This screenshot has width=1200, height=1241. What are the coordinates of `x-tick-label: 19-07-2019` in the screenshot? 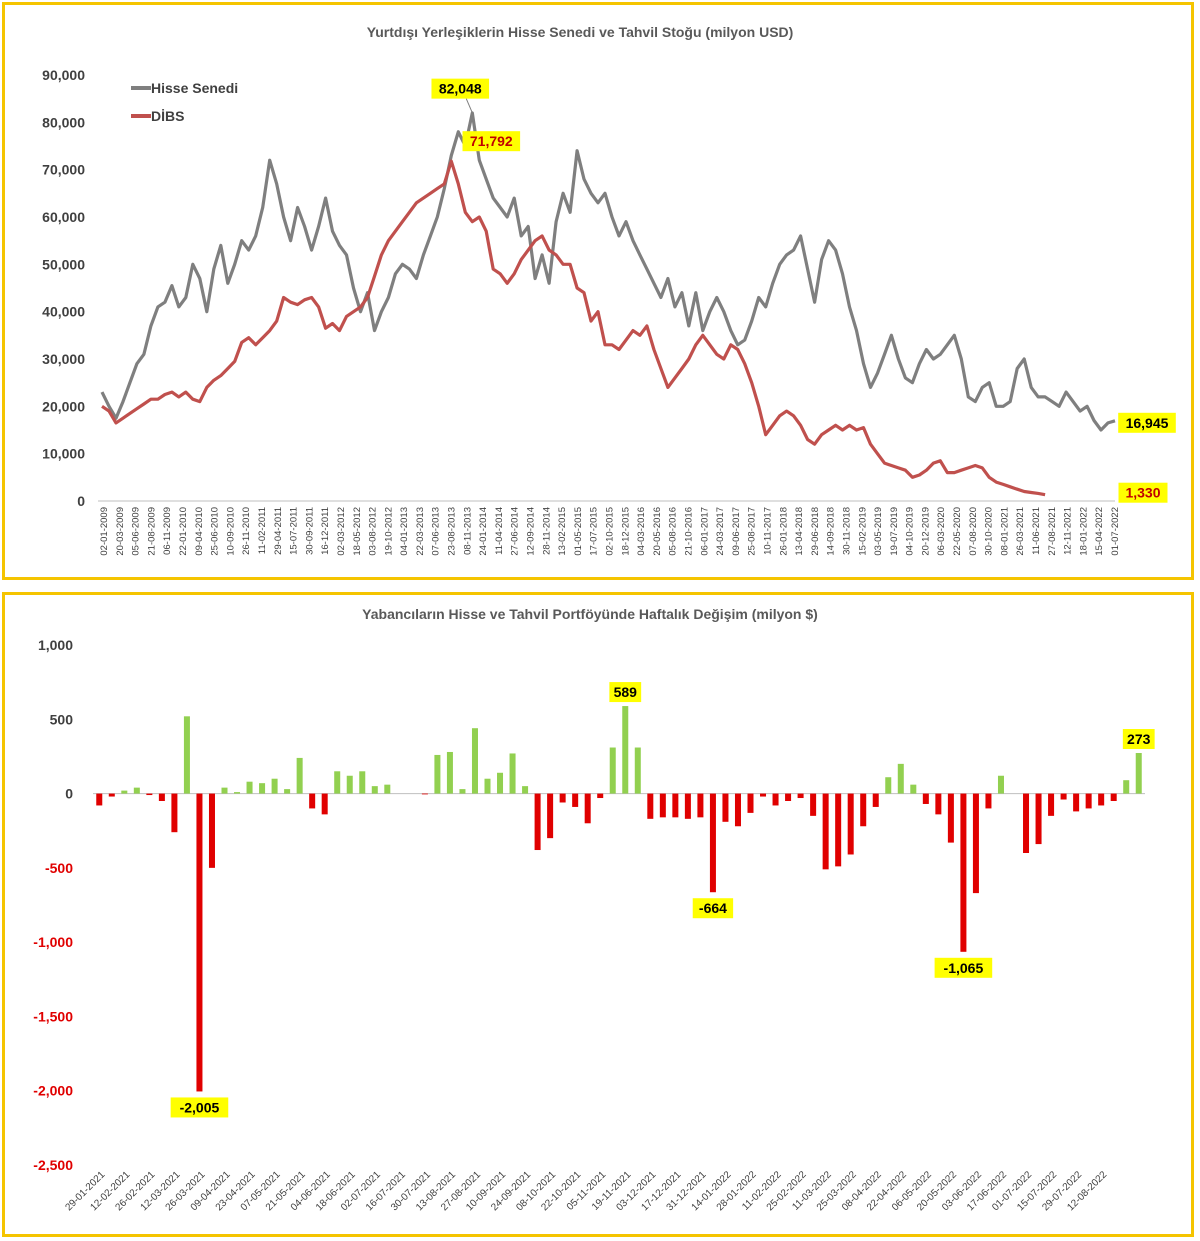 It's located at (894, 531).